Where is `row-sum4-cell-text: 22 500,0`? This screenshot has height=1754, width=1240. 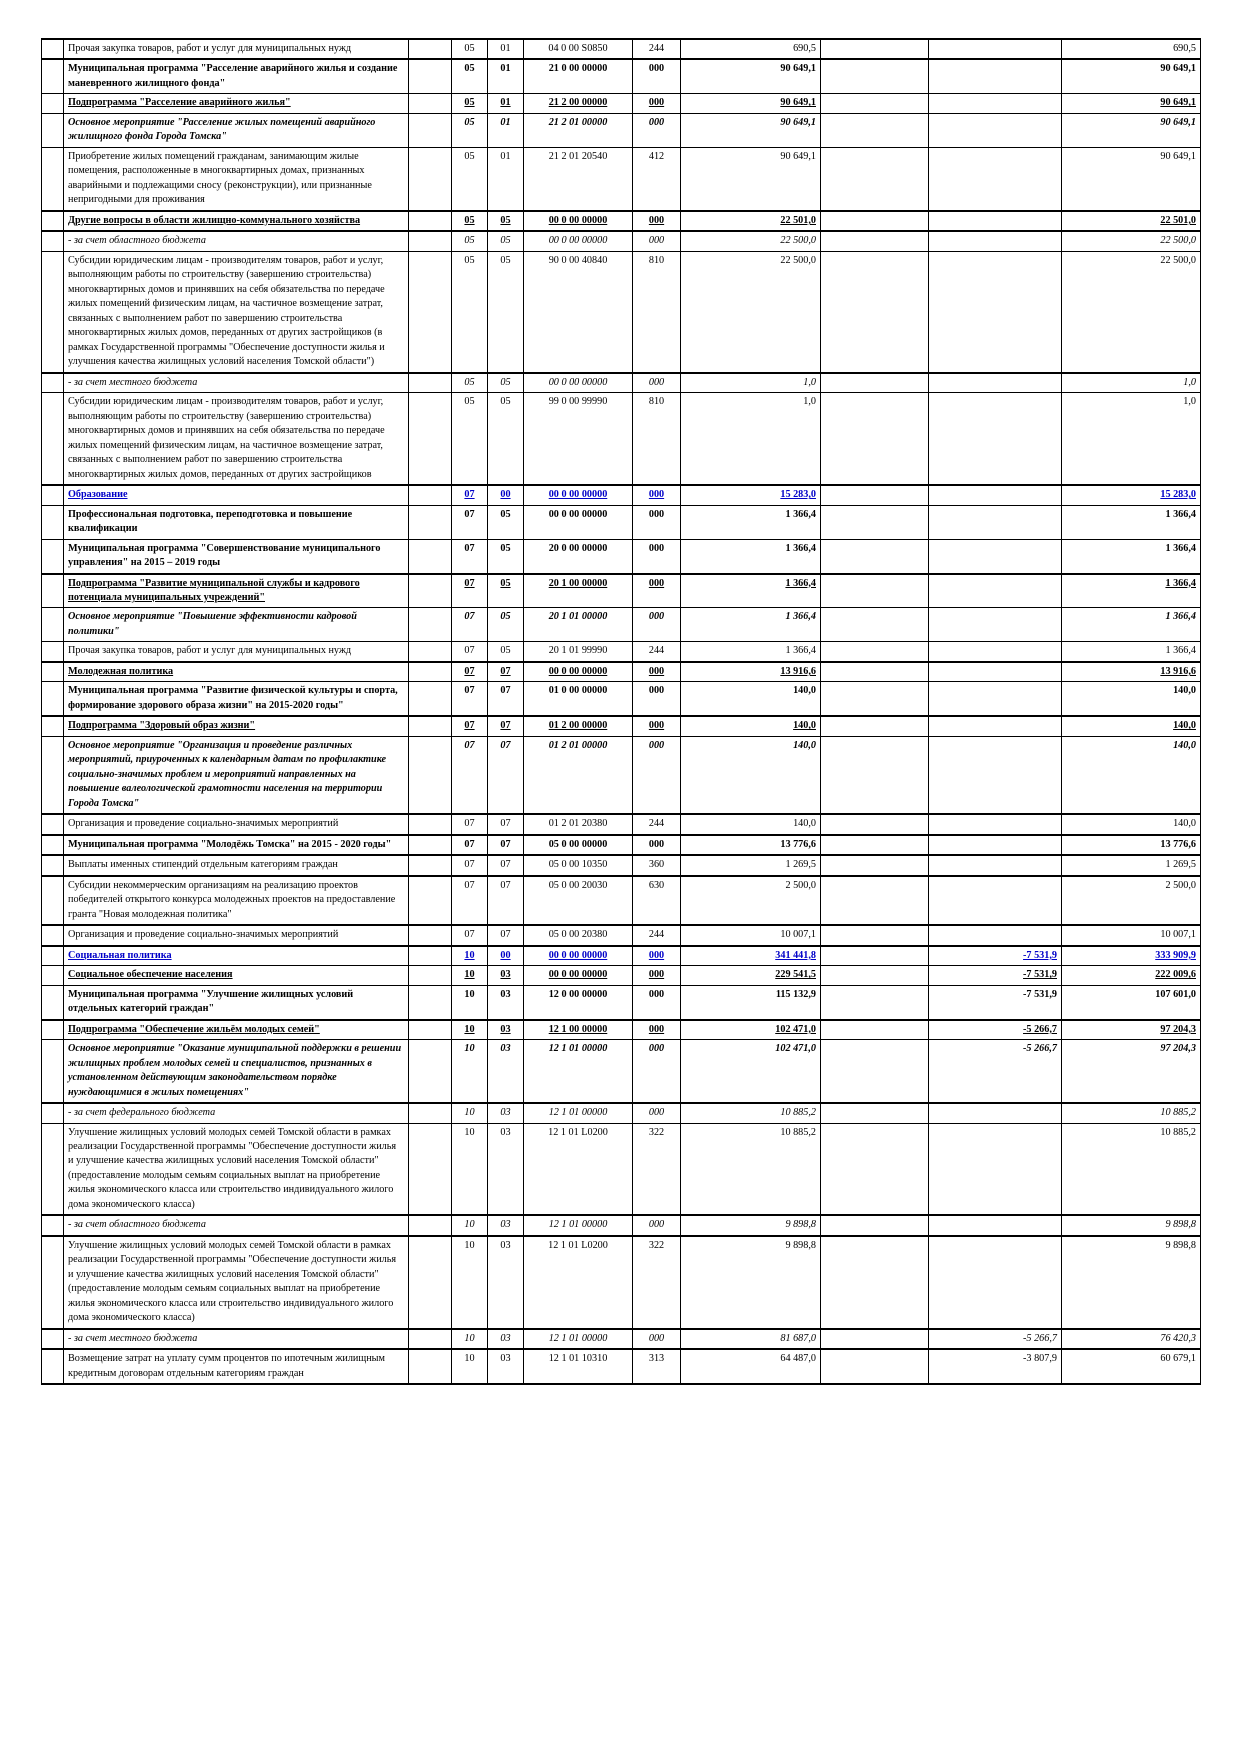
row-sum4-cell-text: 22 500,0 is located at coordinates (1178, 260).